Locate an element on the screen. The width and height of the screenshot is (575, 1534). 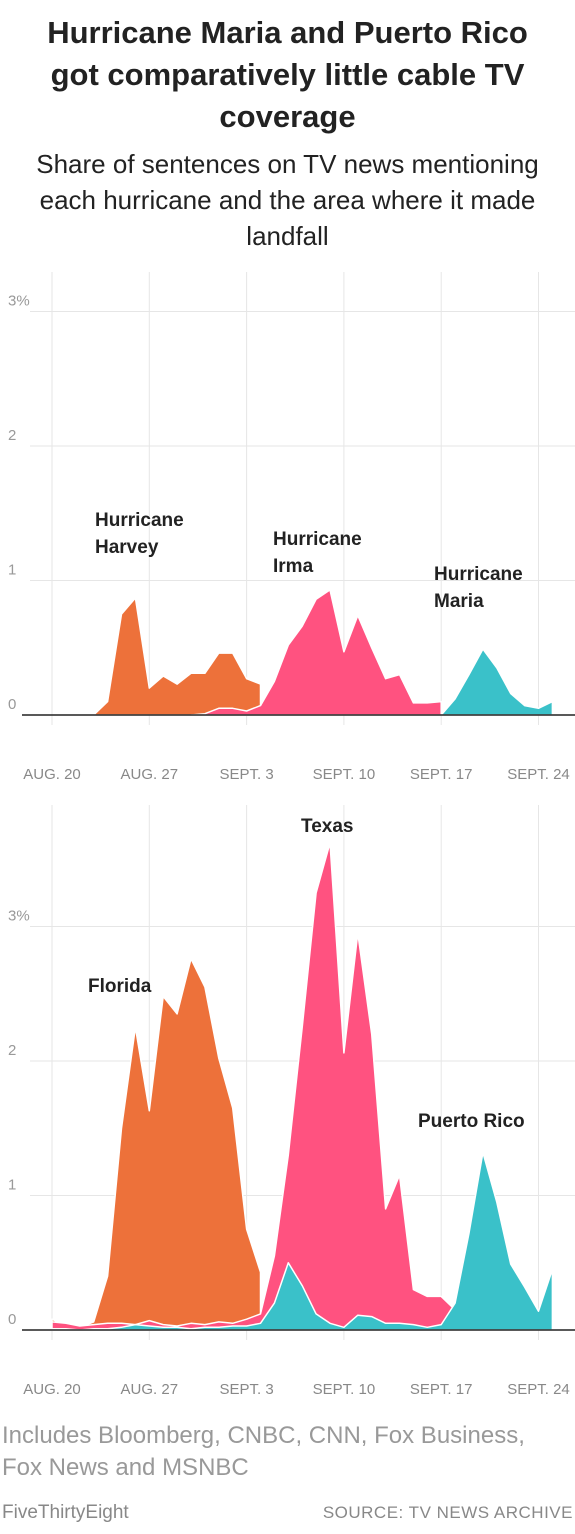
credit-logo: FiveThirtyEight is located at coordinates (65, 1512).